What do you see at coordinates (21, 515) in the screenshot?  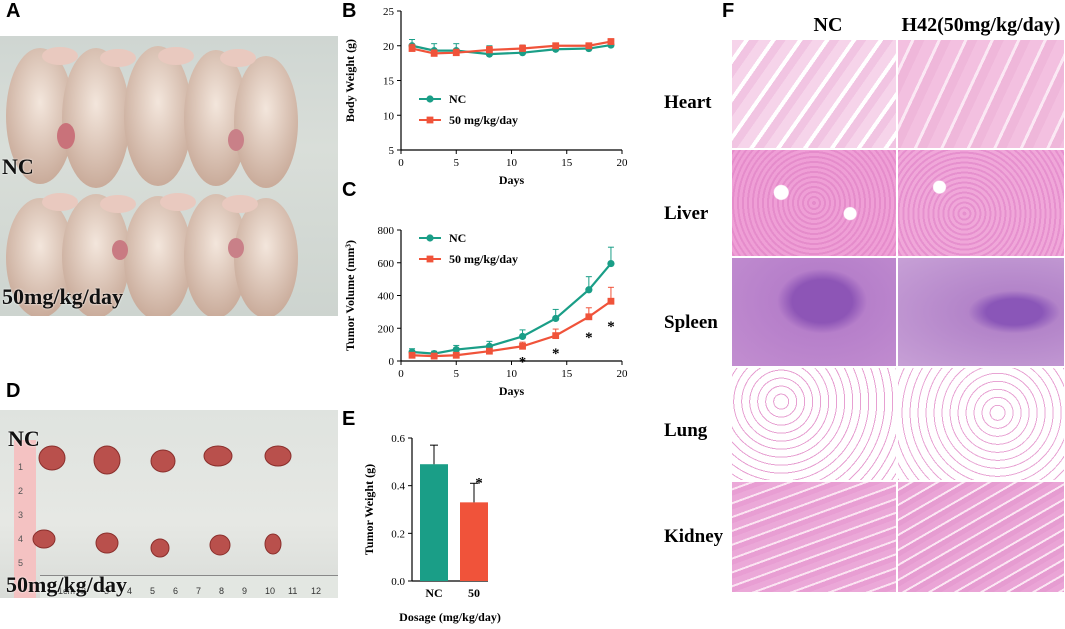 I see `ruler-side-number: 3` at bounding box center [21, 515].